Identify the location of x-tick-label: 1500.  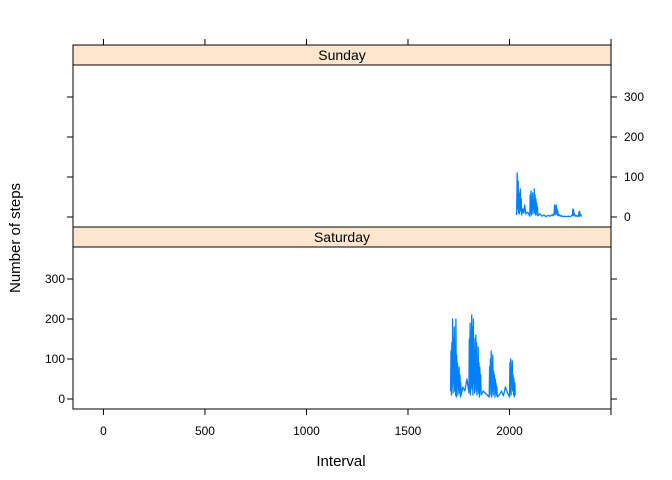
(408, 431).